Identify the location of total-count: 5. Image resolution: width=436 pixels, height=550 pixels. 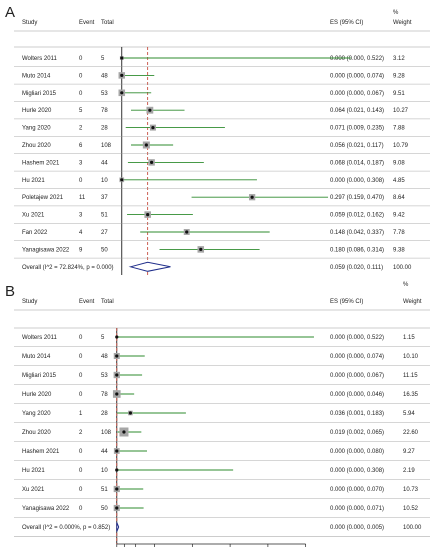
(103, 59).